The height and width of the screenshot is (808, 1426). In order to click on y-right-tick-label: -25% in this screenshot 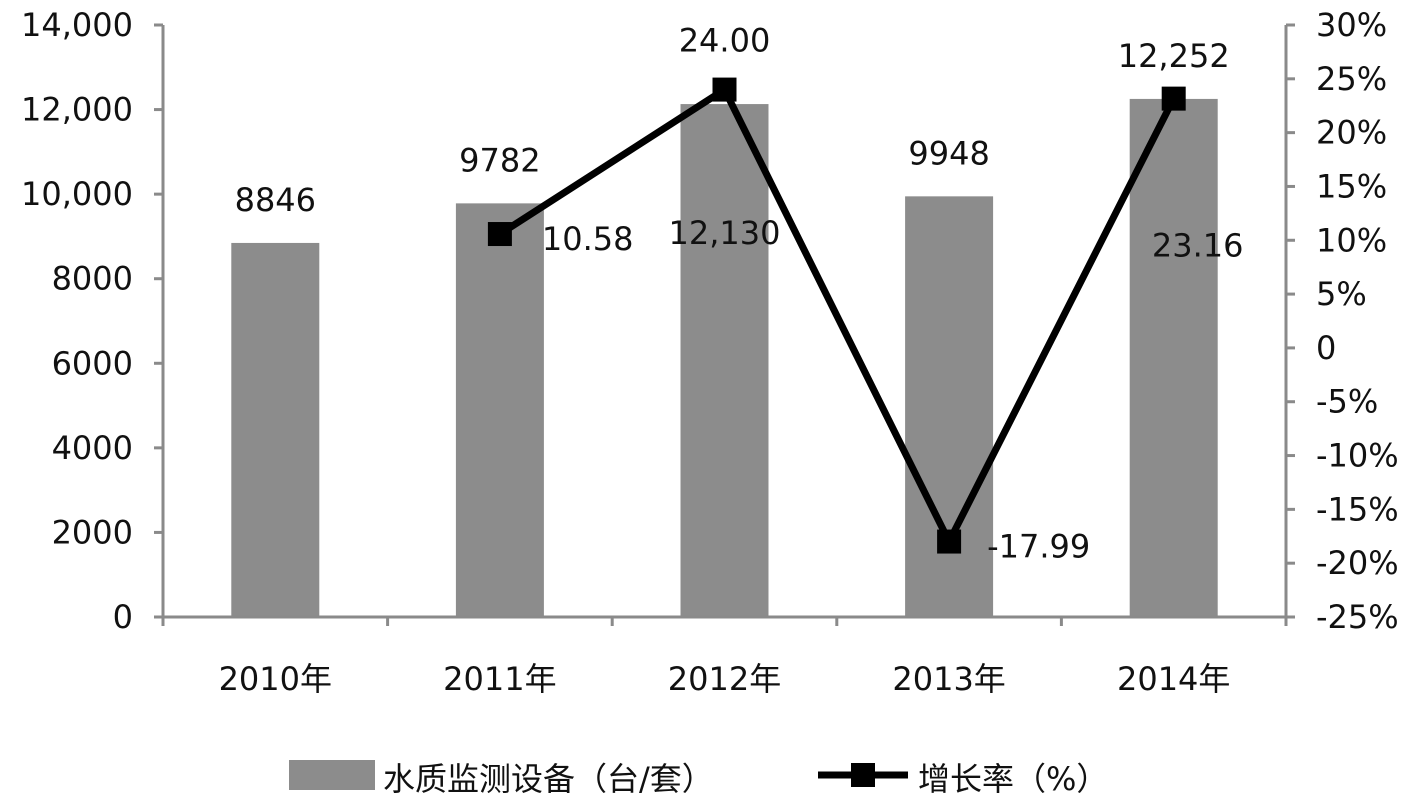, I will do `click(1357, 617)`.